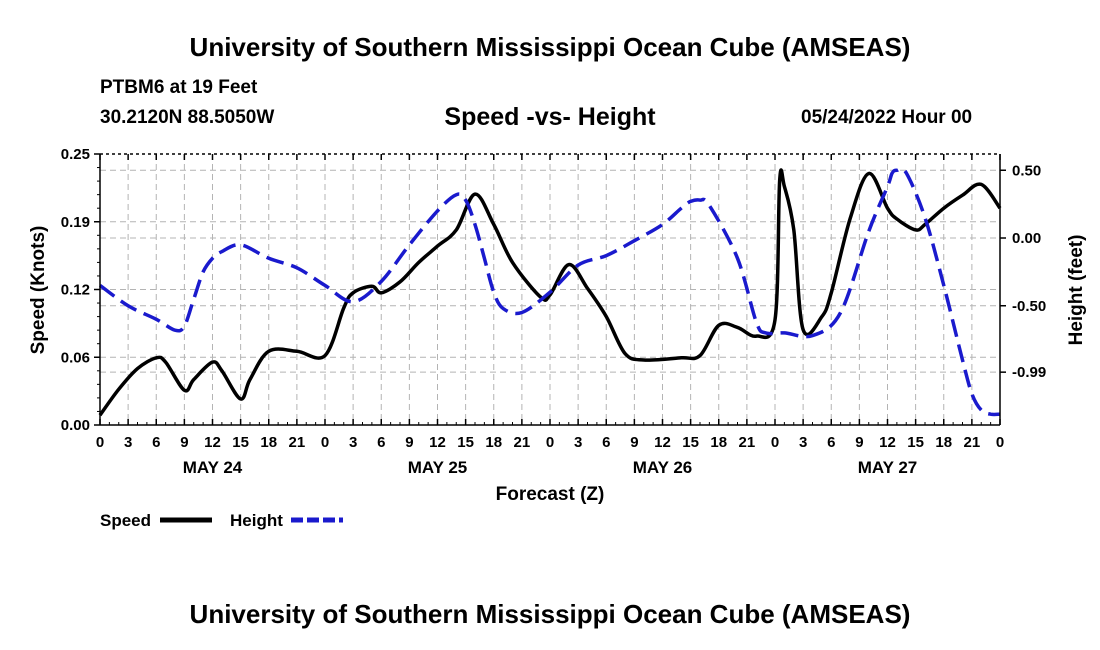 The image size is (1100, 650). I want to click on y-left-tick-label: 0.12, so click(75, 290).